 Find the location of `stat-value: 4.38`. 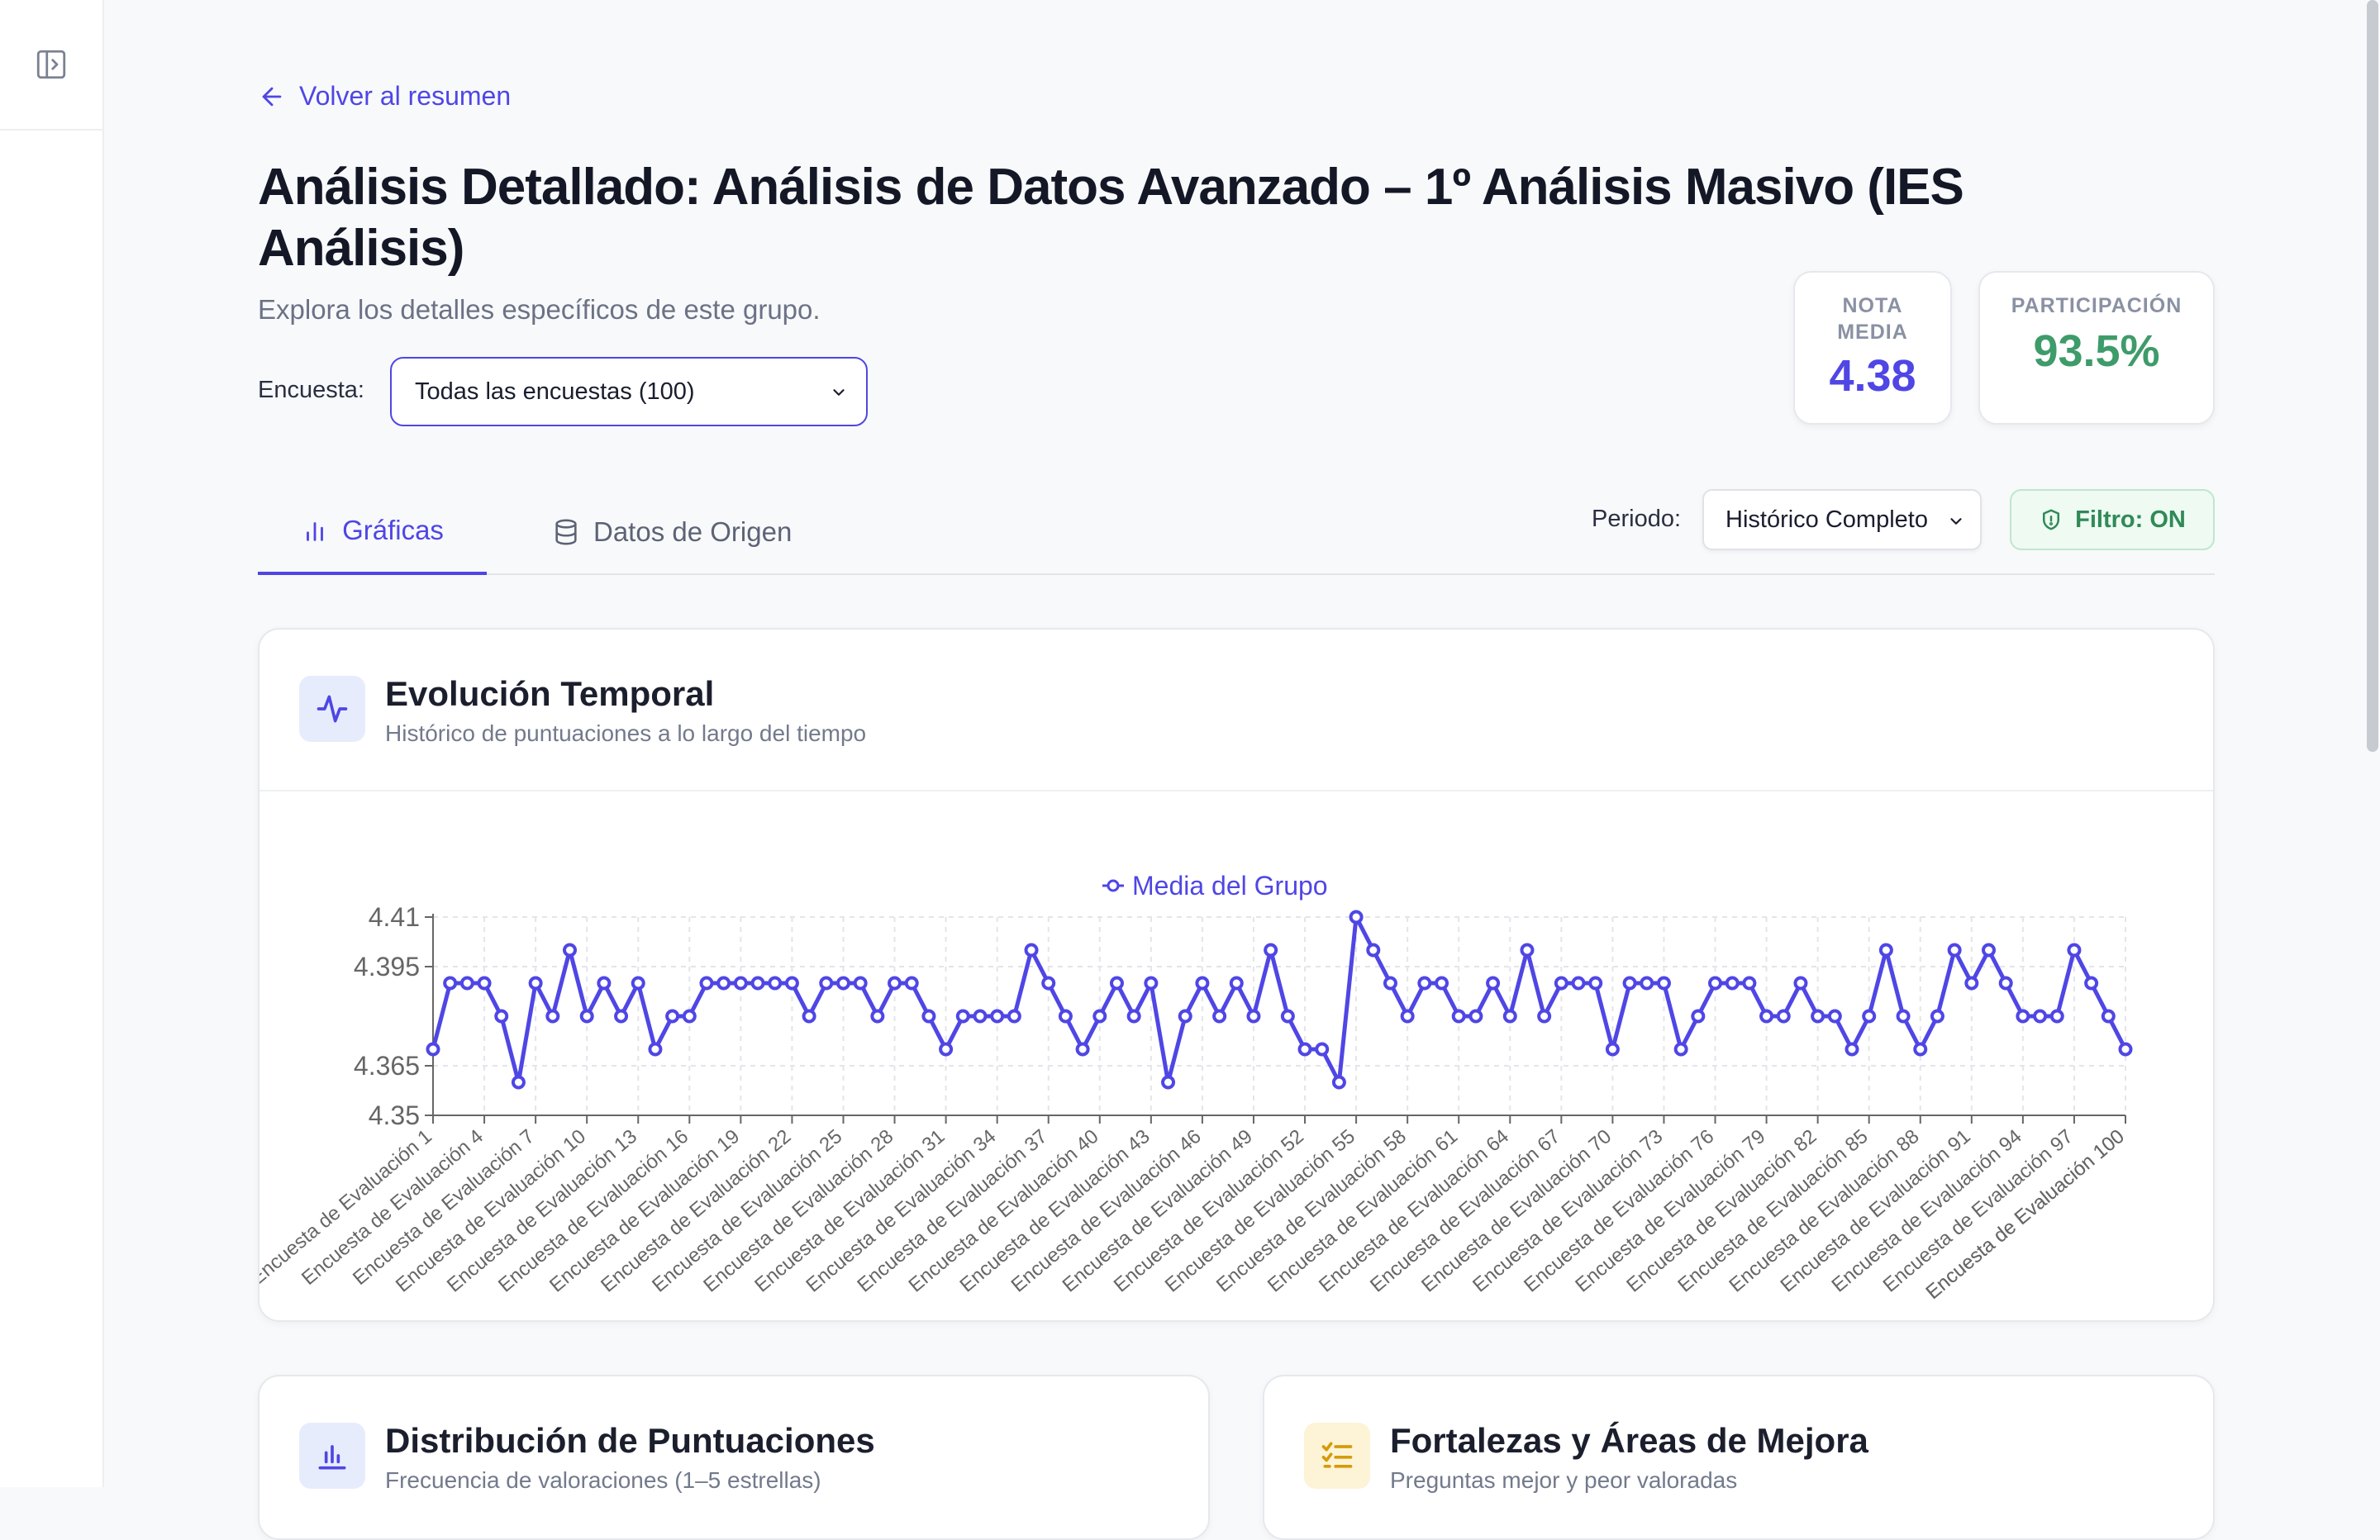

stat-value: 4.38 is located at coordinates (1872, 376).